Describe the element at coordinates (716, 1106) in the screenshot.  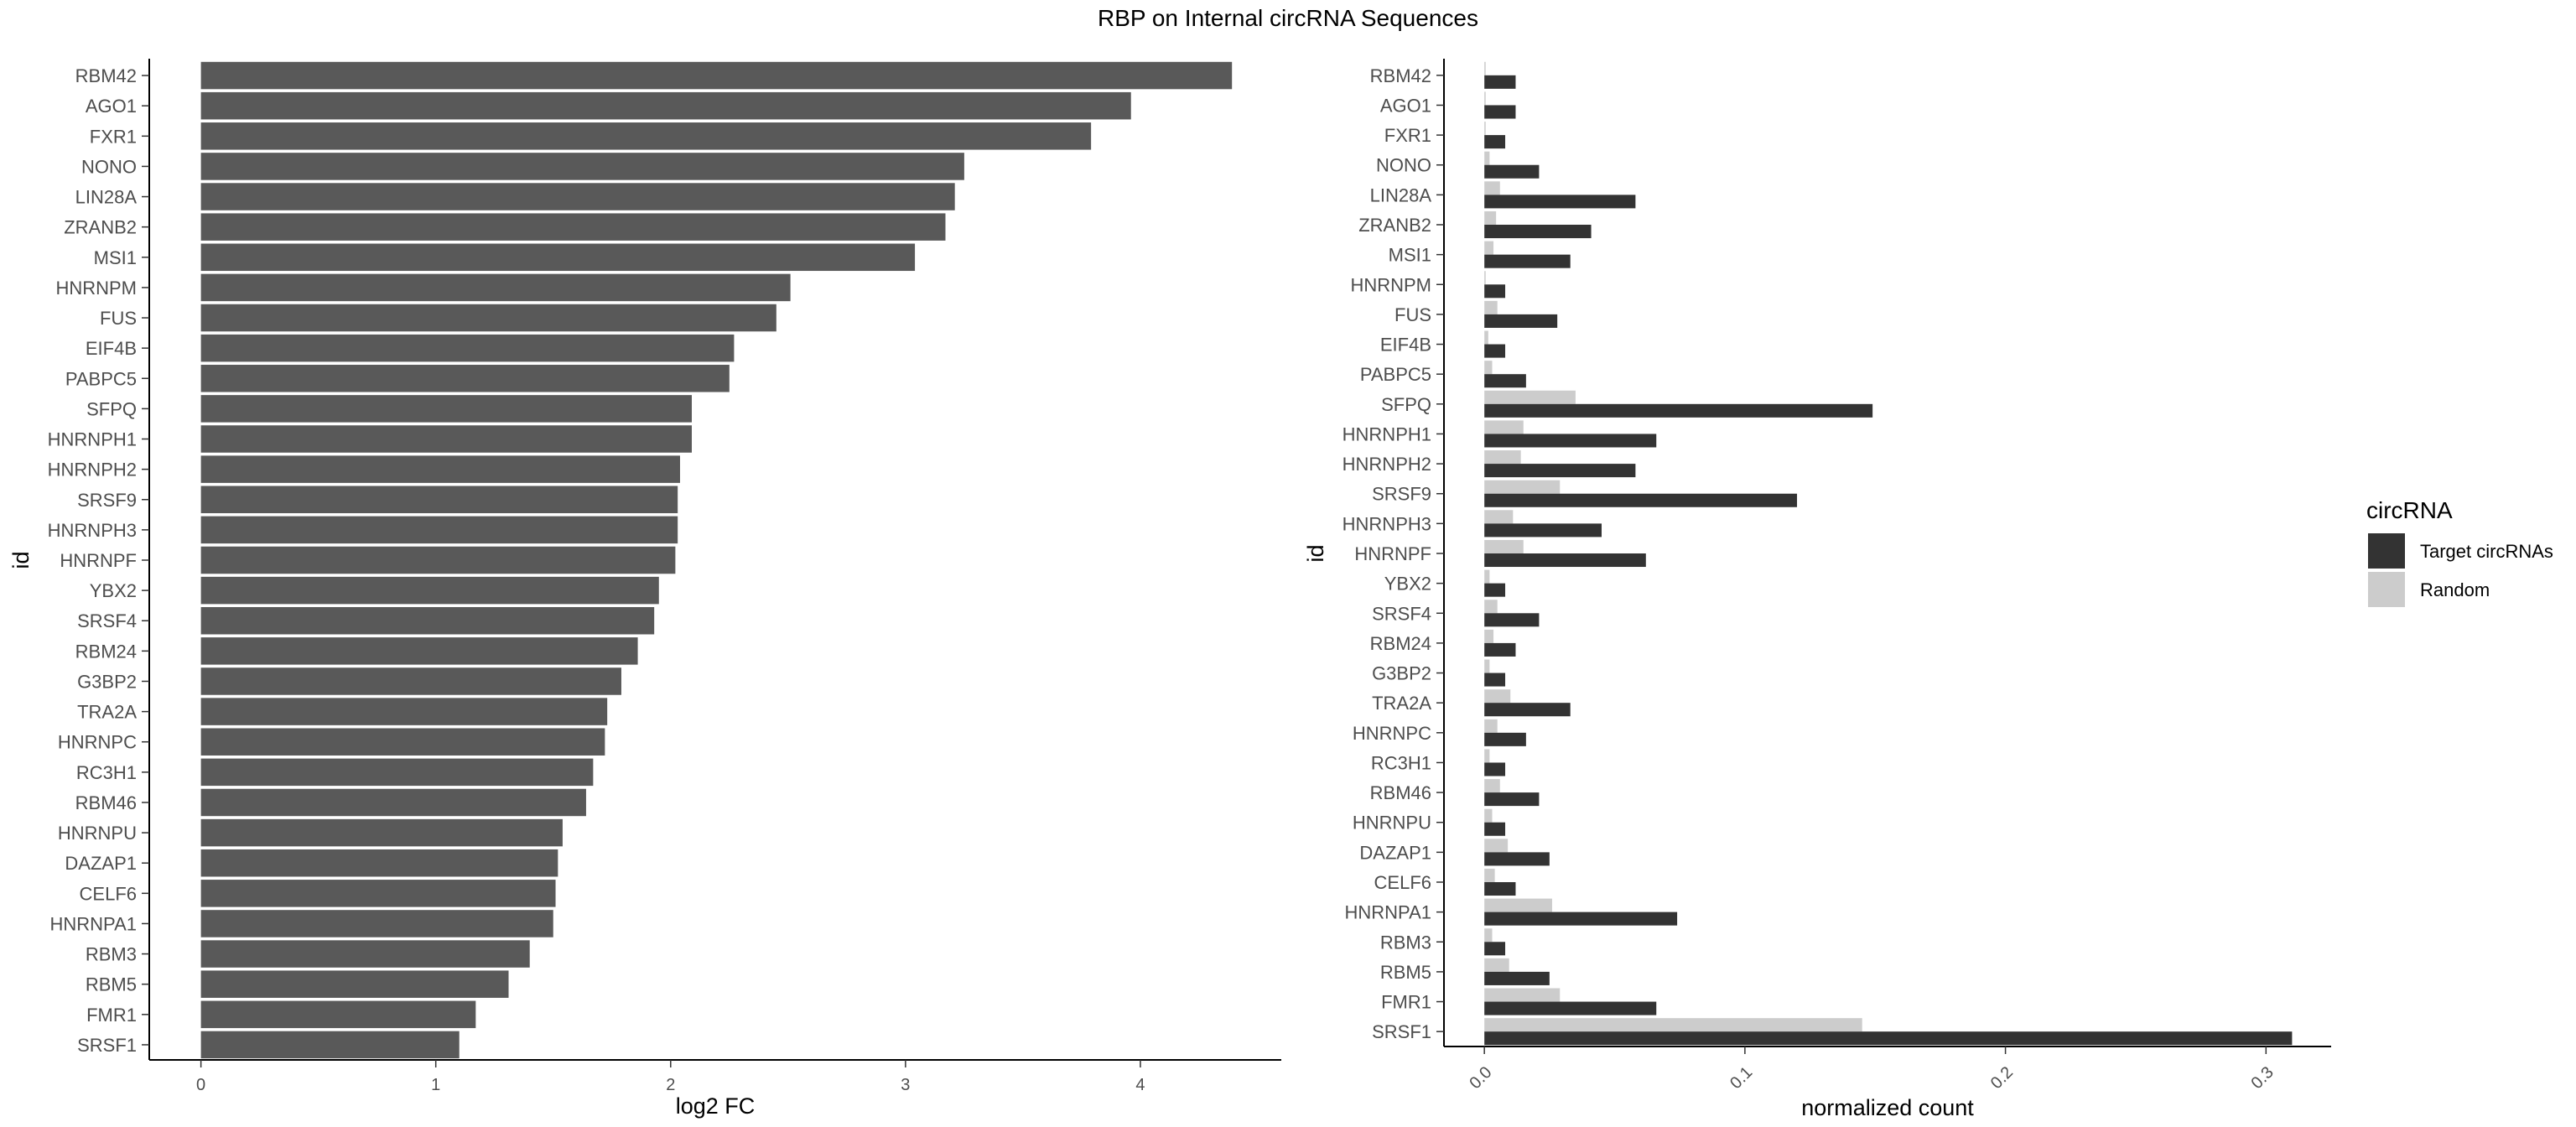
I see `x-axis-title: log2 FC` at that location.